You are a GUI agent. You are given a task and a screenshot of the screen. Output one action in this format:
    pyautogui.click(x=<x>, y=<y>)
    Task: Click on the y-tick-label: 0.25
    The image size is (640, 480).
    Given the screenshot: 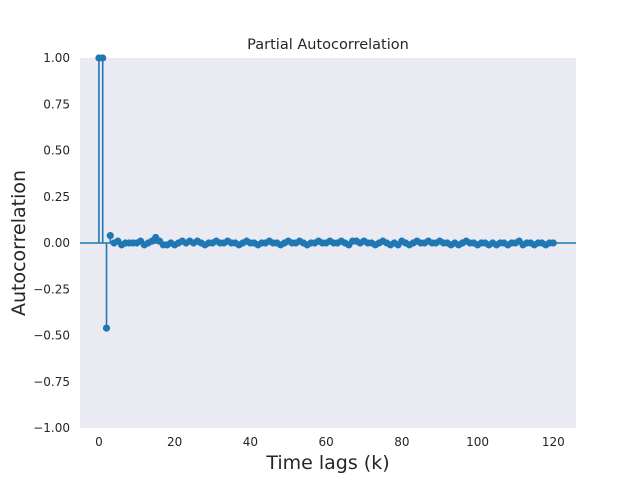 What is the action you would take?
    pyautogui.click(x=56, y=197)
    